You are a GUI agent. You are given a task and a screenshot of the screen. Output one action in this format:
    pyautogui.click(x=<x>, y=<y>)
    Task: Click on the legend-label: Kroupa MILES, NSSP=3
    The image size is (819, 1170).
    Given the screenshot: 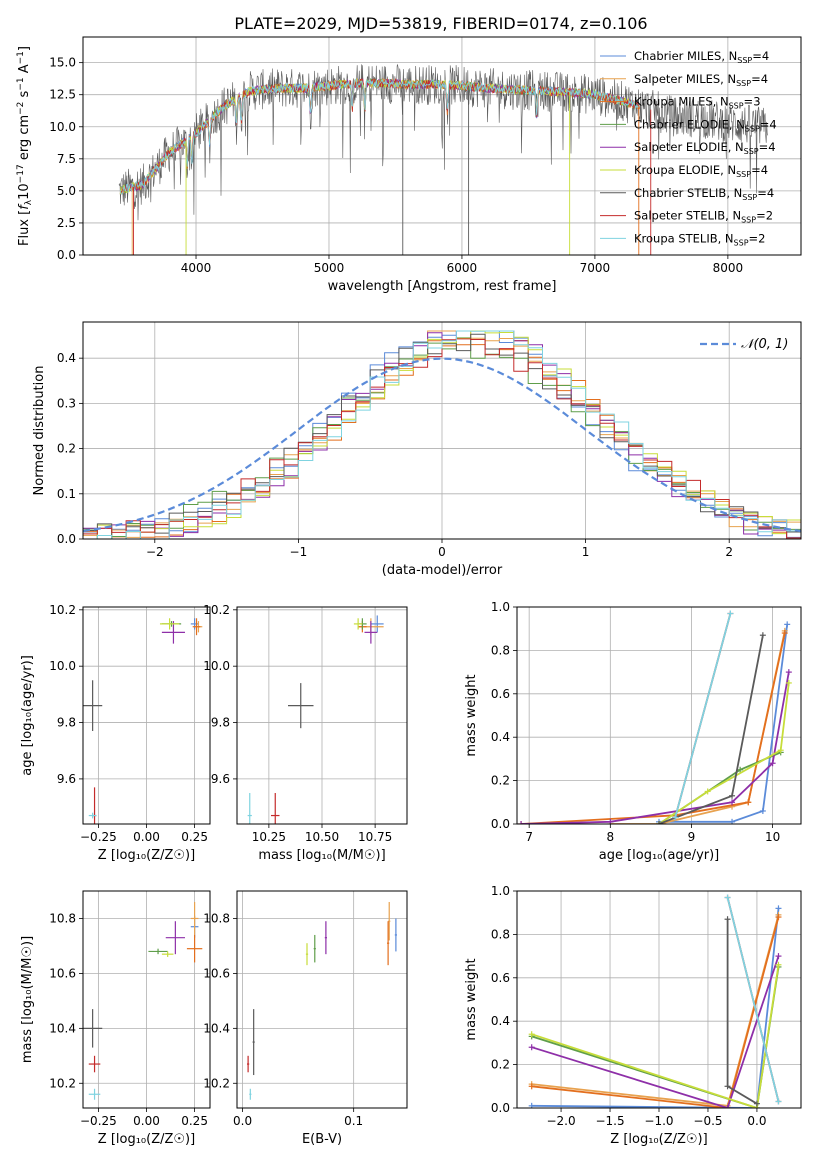 What is the action you would take?
    pyautogui.click(x=697, y=103)
    